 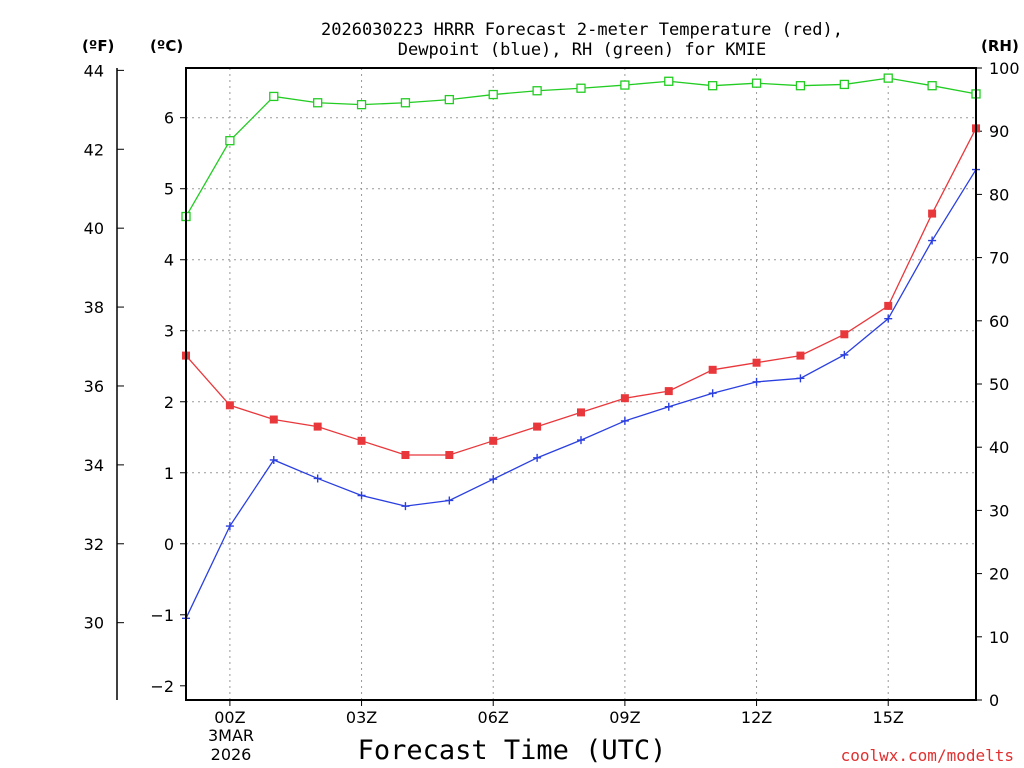 What do you see at coordinates (229, 717) in the screenshot?
I see `x-tick-label: 00Z` at bounding box center [229, 717].